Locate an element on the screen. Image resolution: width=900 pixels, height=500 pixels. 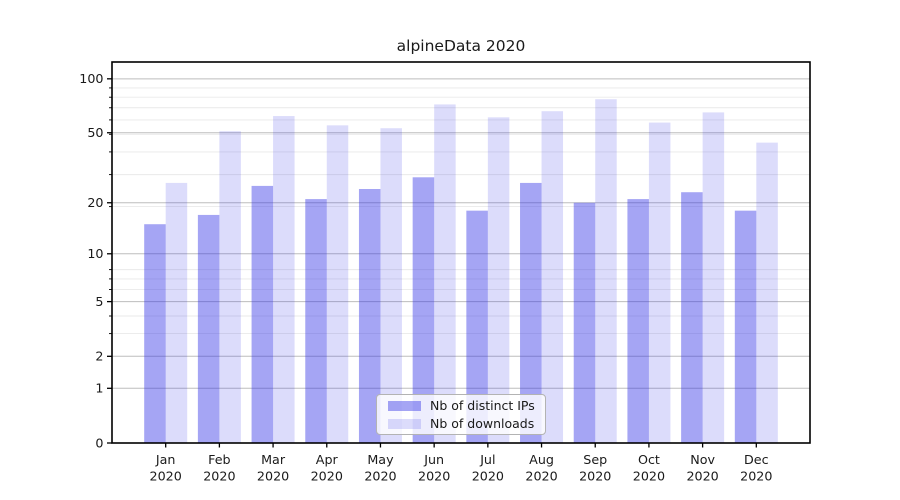
y-tick-label-5: 5 is located at coordinates (99, 301).